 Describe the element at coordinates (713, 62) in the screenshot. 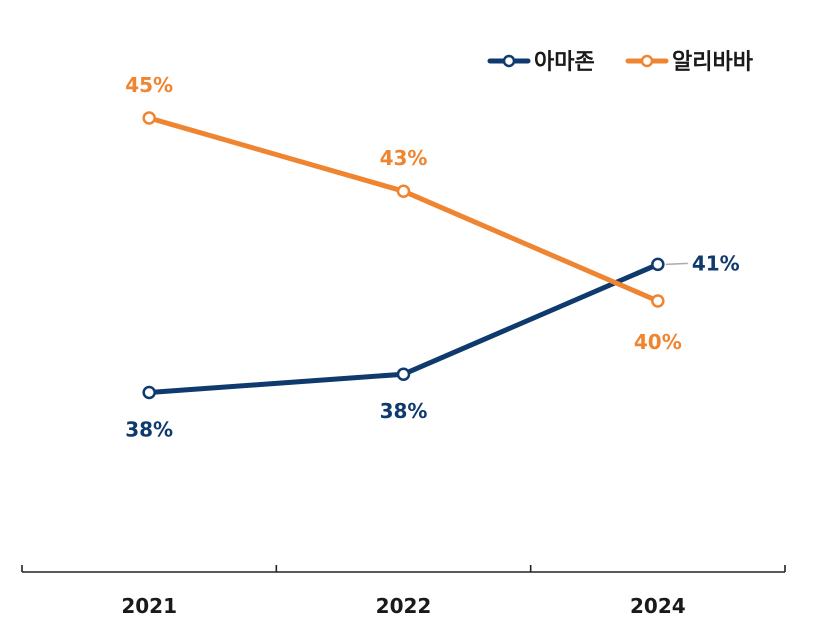

I see `legend-label: 알리바바` at that location.